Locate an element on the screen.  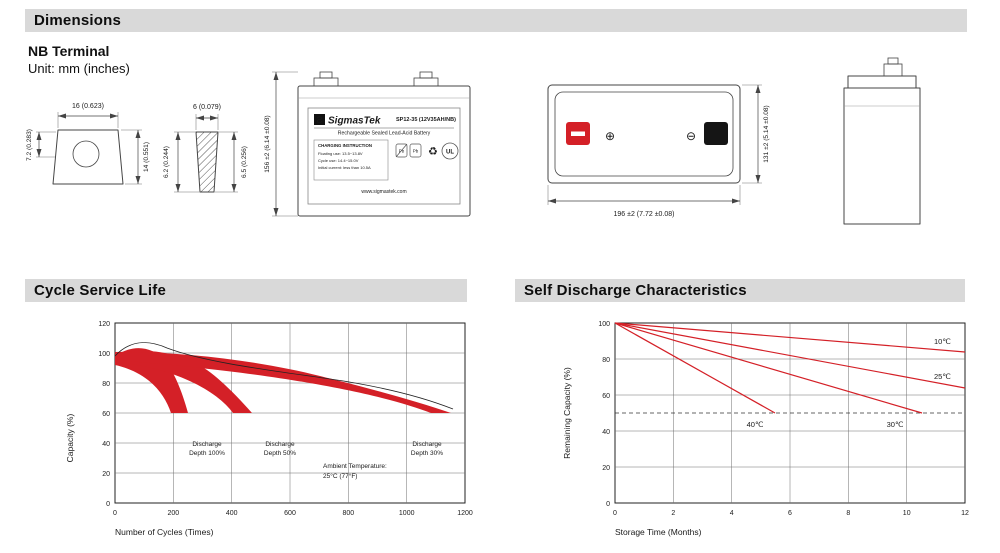
cycle-y-axis-title: Capacity (%) is located at coordinates (70, 438).